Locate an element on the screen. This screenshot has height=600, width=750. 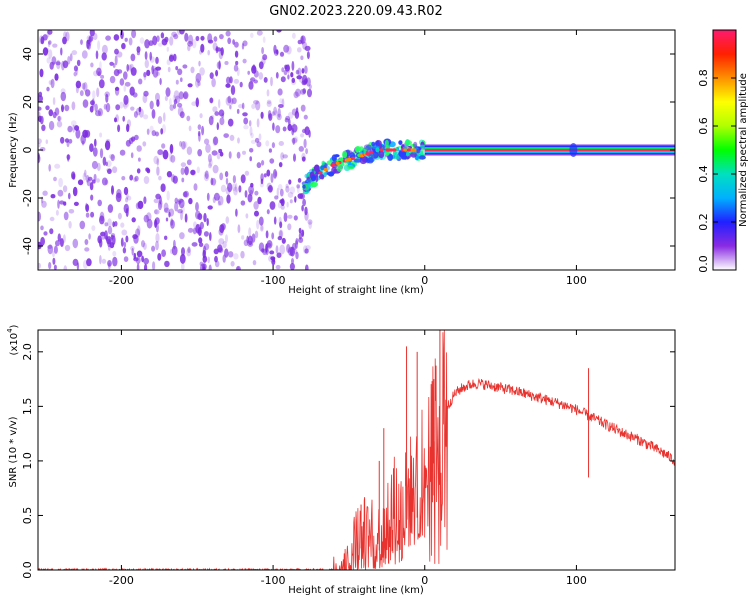
x-tick-label: 100 is located at coordinates (576, 580).